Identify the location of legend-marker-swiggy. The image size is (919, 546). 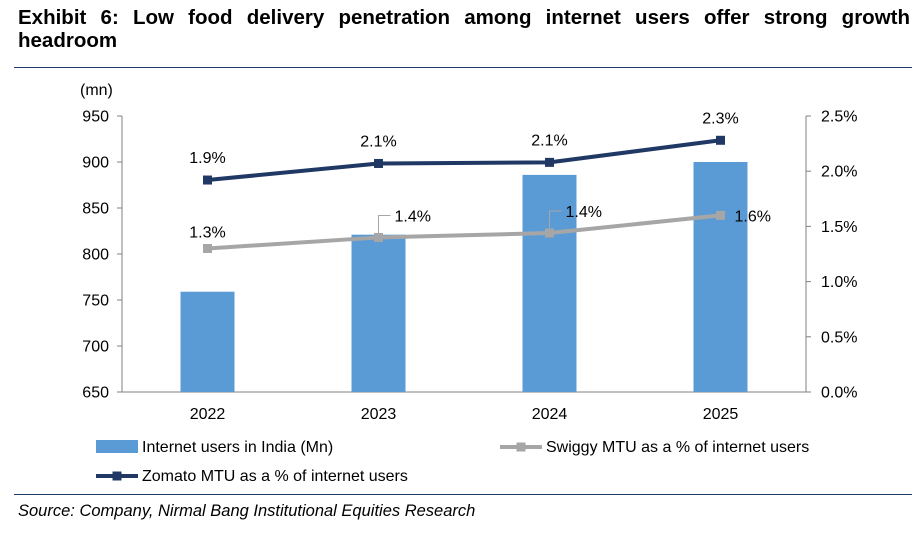
(521, 447).